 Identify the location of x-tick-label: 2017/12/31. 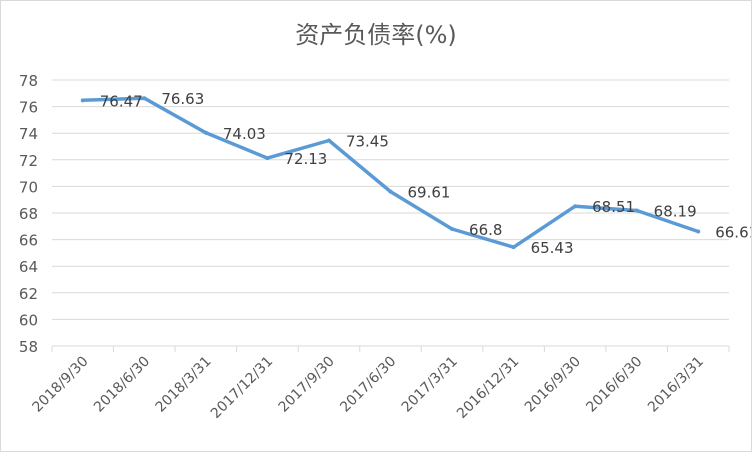
(242, 388).